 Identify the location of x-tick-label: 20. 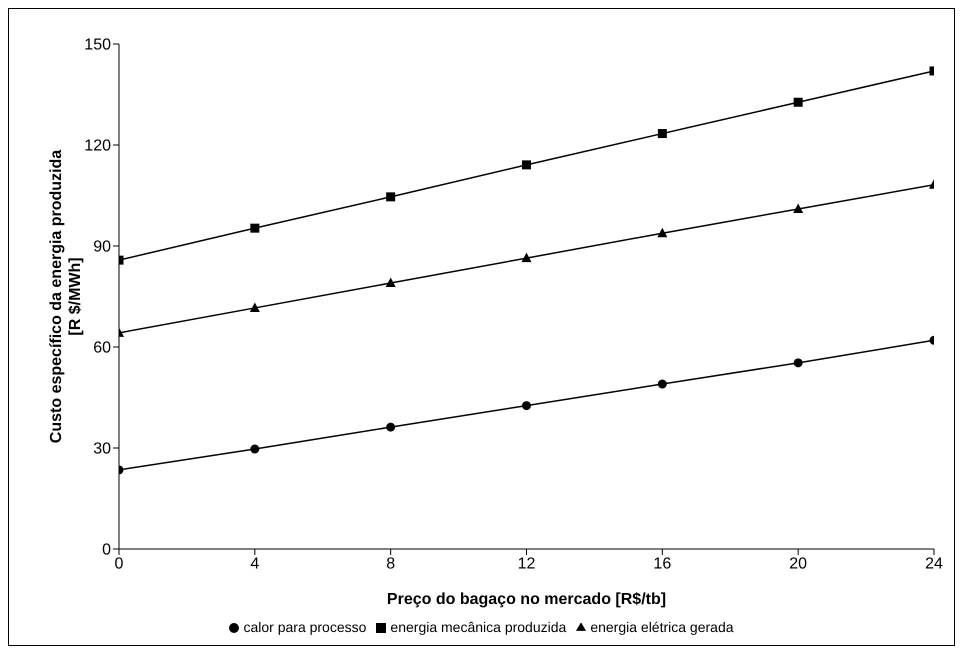
(798, 563).